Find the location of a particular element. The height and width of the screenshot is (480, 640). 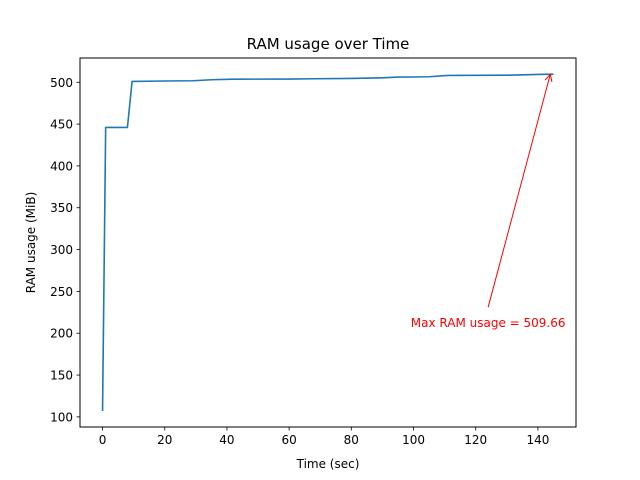

y-tick-label: 300 is located at coordinates (61, 250).